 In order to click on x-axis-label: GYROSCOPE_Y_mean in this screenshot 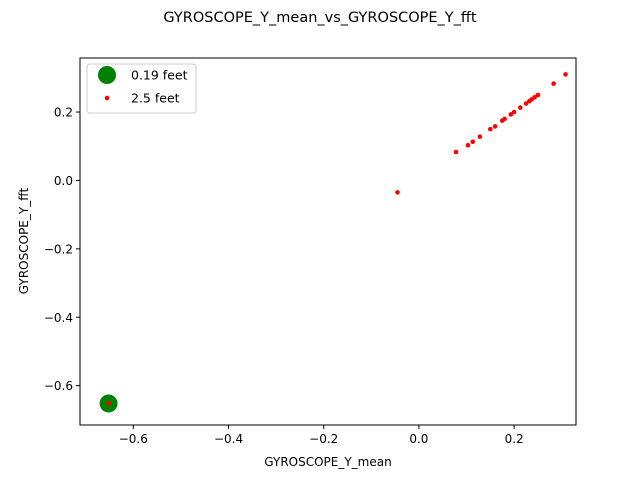, I will do `click(327, 462)`.